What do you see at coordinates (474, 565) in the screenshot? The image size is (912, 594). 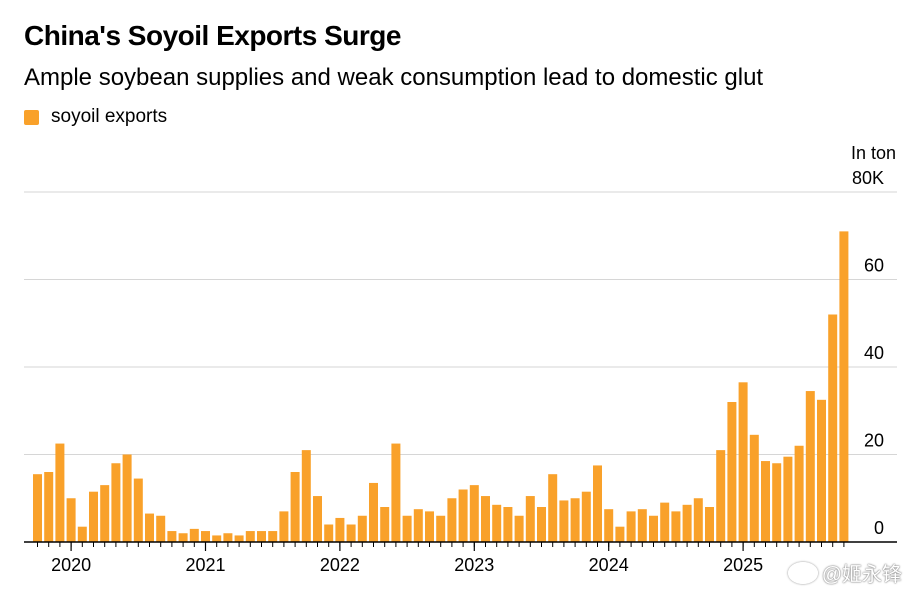 I see `x-tick-label: 2023` at bounding box center [474, 565].